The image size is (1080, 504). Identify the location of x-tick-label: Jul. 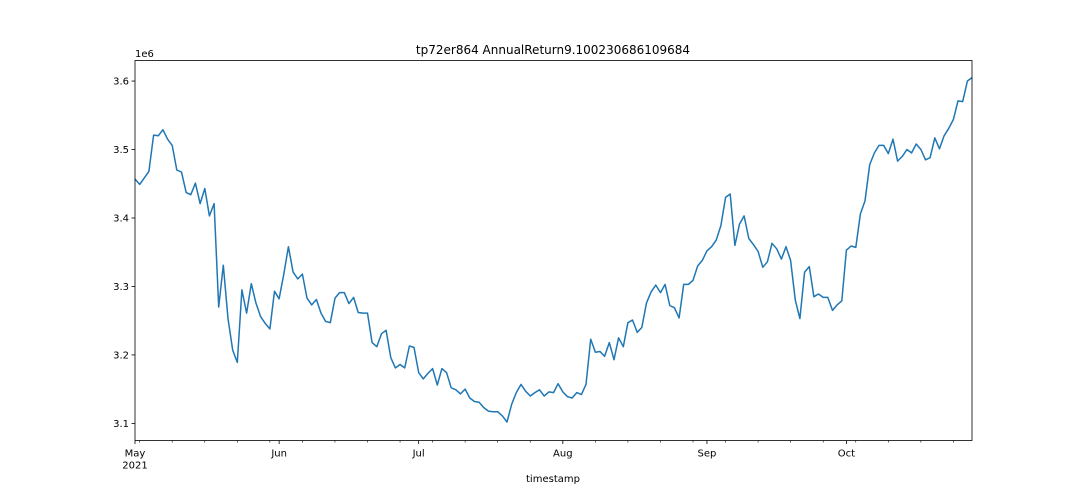
(418, 454).